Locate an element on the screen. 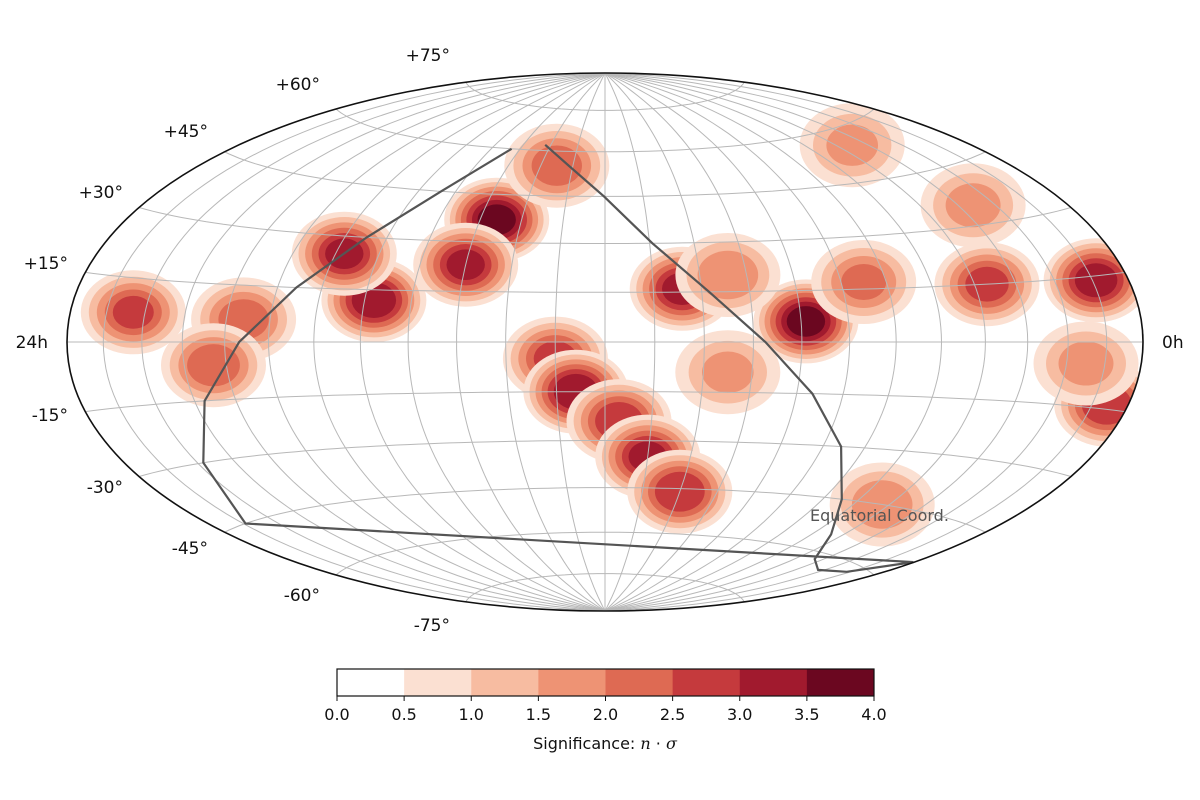 The image size is (1200, 800). colorbar-tick-label-8: 4.0 is located at coordinates (873, 714).